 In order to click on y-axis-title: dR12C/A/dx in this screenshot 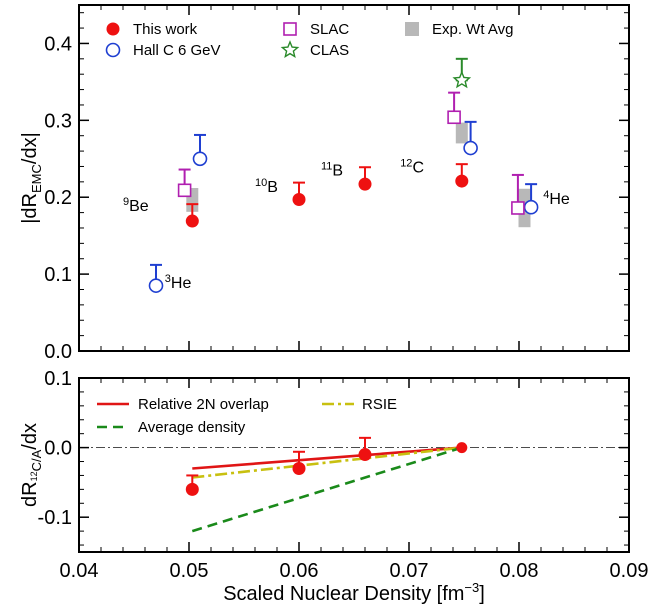, I will do `click(31, 465)`.